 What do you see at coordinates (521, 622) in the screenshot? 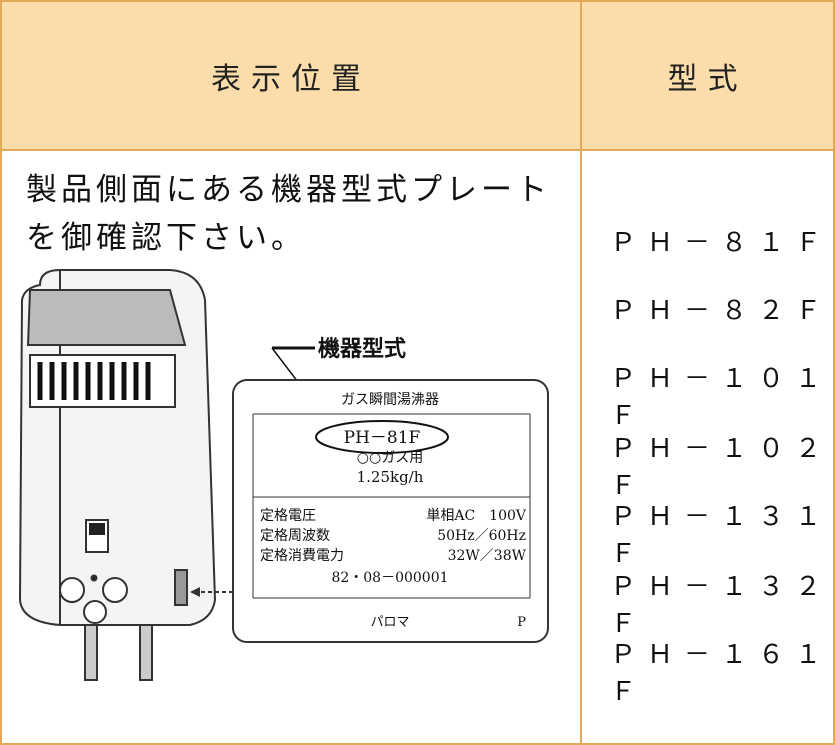
I see `plate-mark: P` at bounding box center [521, 622].